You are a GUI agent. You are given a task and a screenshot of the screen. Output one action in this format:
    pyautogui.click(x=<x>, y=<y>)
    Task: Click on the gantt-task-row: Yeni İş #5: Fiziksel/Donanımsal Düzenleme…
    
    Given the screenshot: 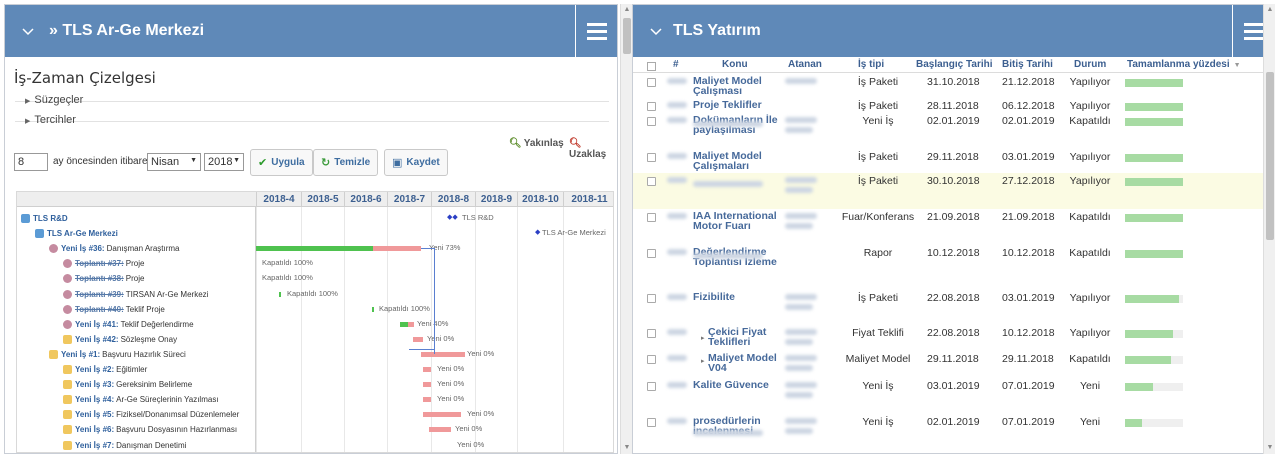 What is the action you would take?
    pyautogui.click(x=151, y=414)
    